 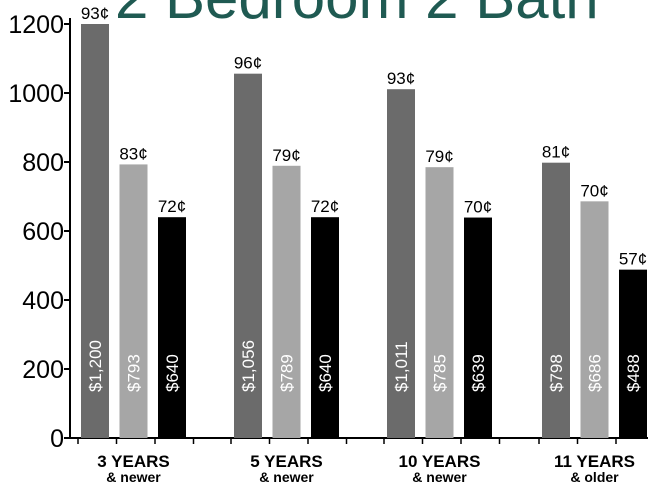 I want to click on bar-value-label: $1,011, so click(x=401, y=366).